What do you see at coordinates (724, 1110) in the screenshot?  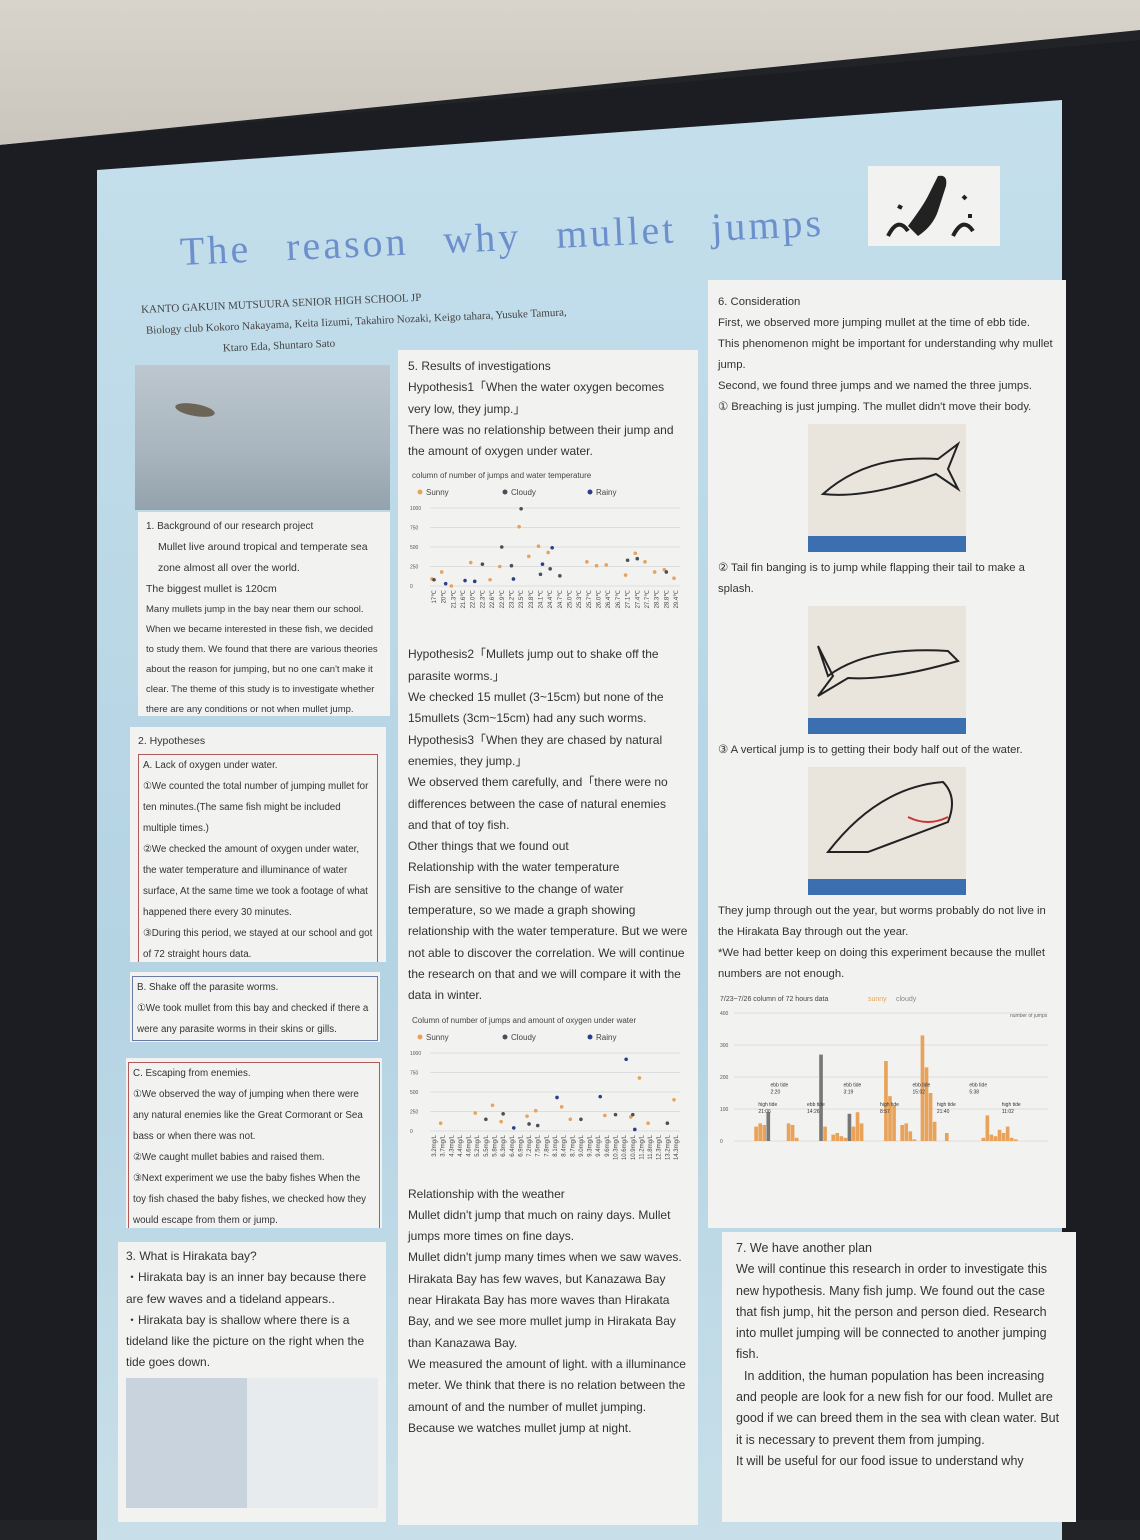 I see `y-tick-label: 100` at bounding box center [724, 1110].